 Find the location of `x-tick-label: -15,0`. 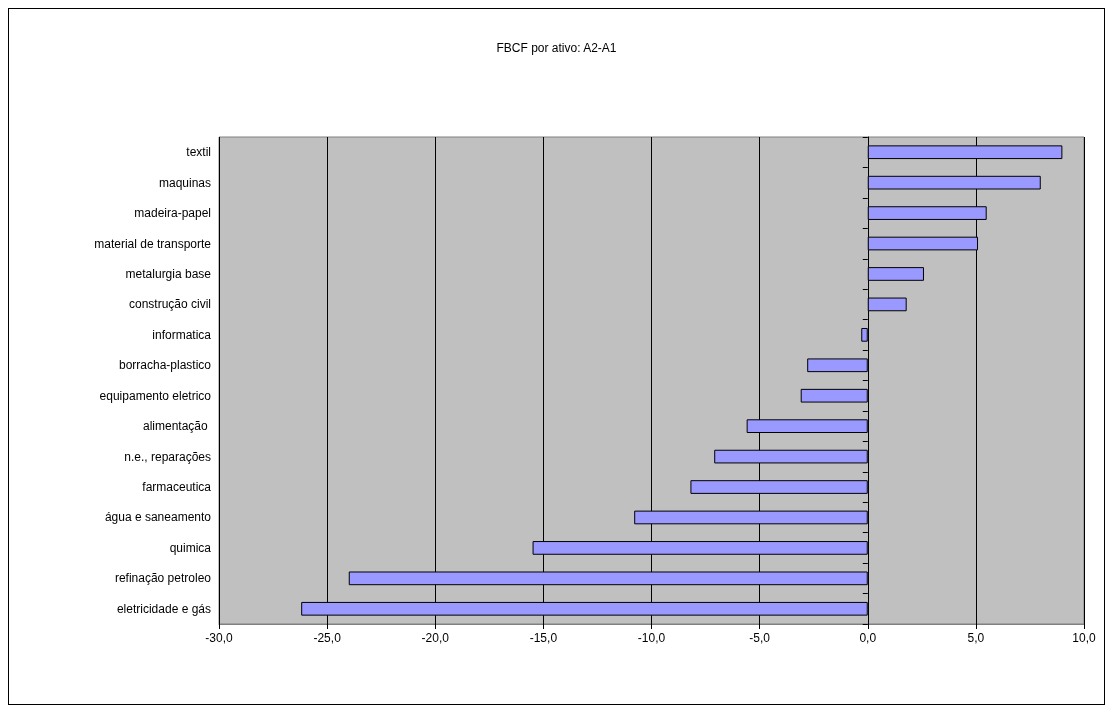

x-tick-label: -15,0 is located at coordinates (543, 638).